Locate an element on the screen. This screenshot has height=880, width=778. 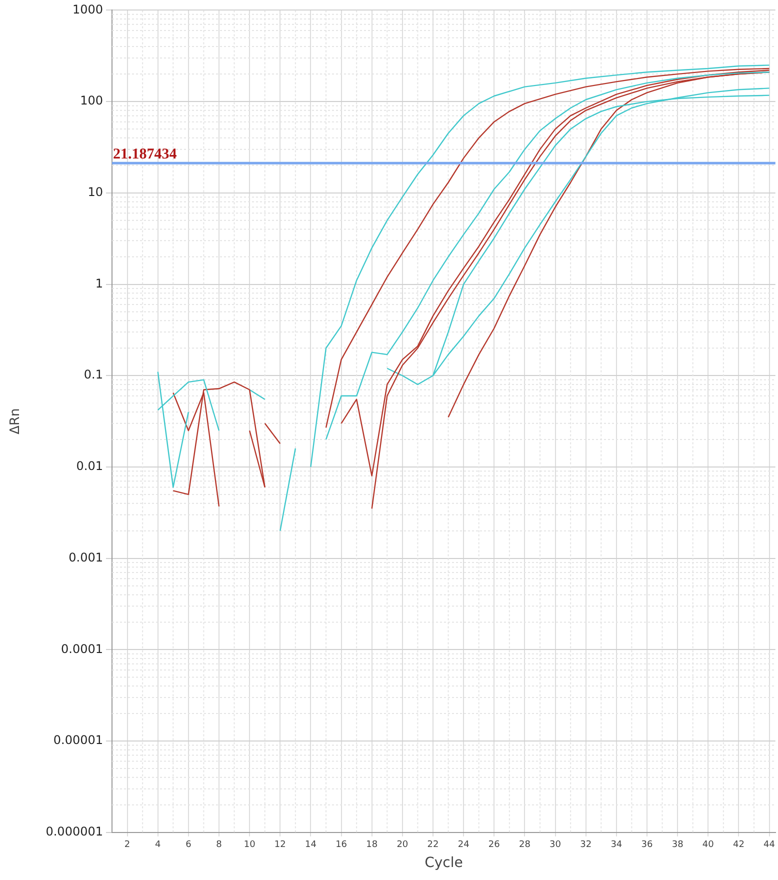
x-tick-label: 2 is located at coordinates (127, 845).